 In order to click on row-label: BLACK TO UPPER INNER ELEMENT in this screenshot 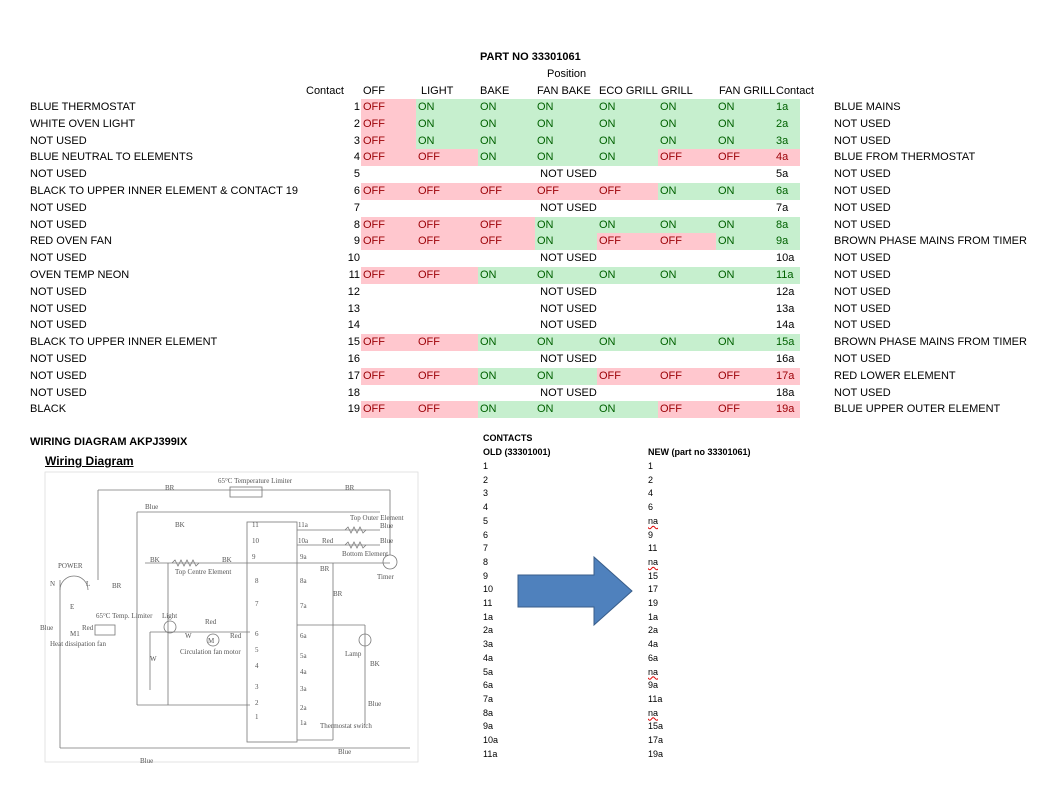, I will do `click(124, 342)`.